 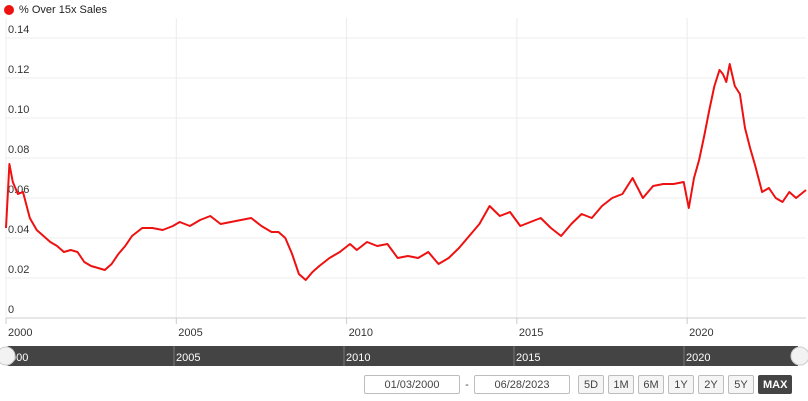 What do you see at coordinates (698, 358) in the screenshot?
I see `navigator-label: 2020` at bounding box center [698, 358].